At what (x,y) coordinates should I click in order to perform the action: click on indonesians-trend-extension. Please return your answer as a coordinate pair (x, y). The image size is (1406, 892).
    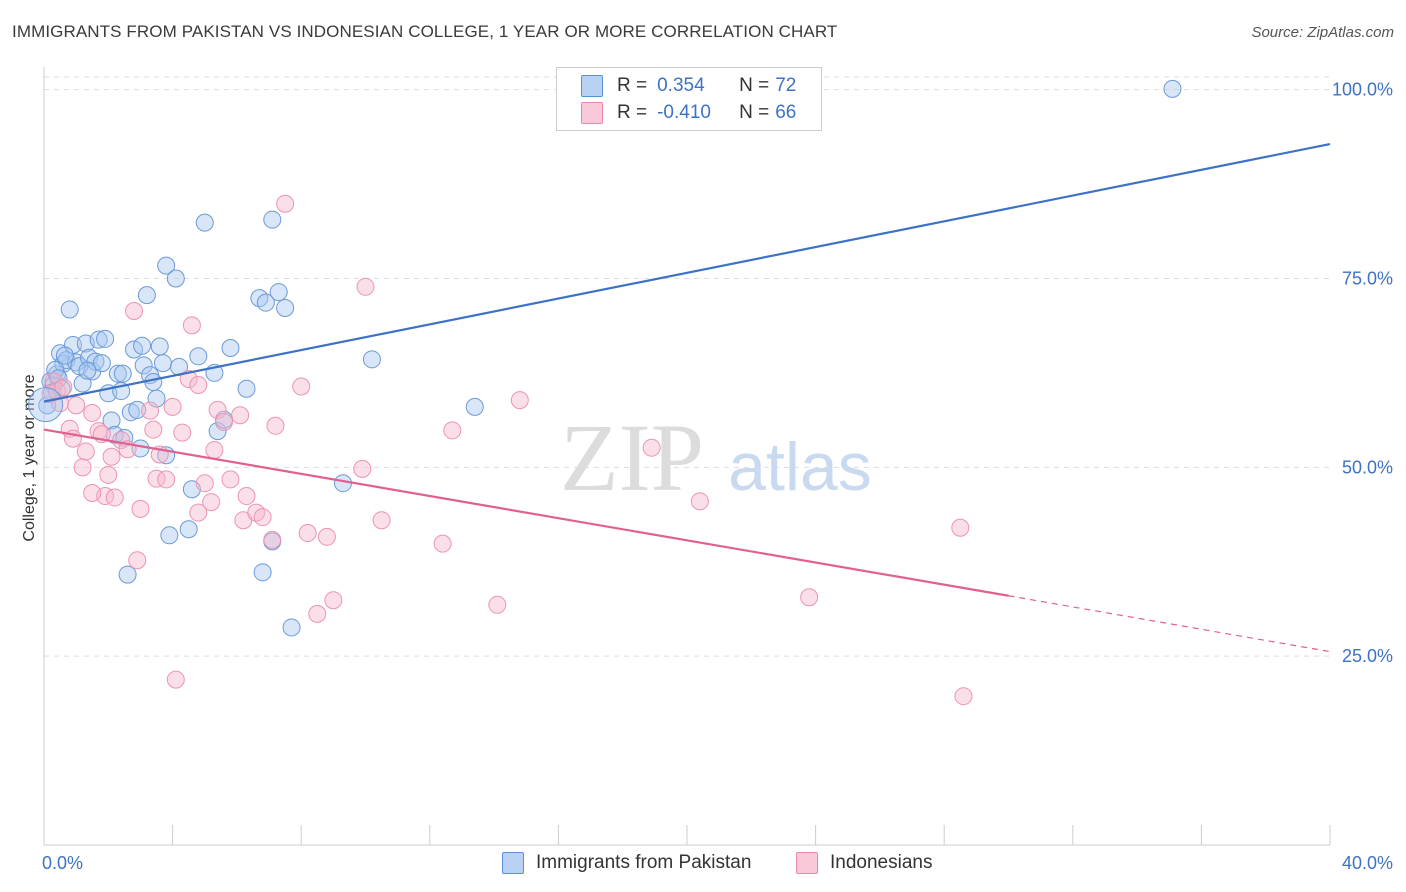
    Looking at the image, I should click on (1169, 624).